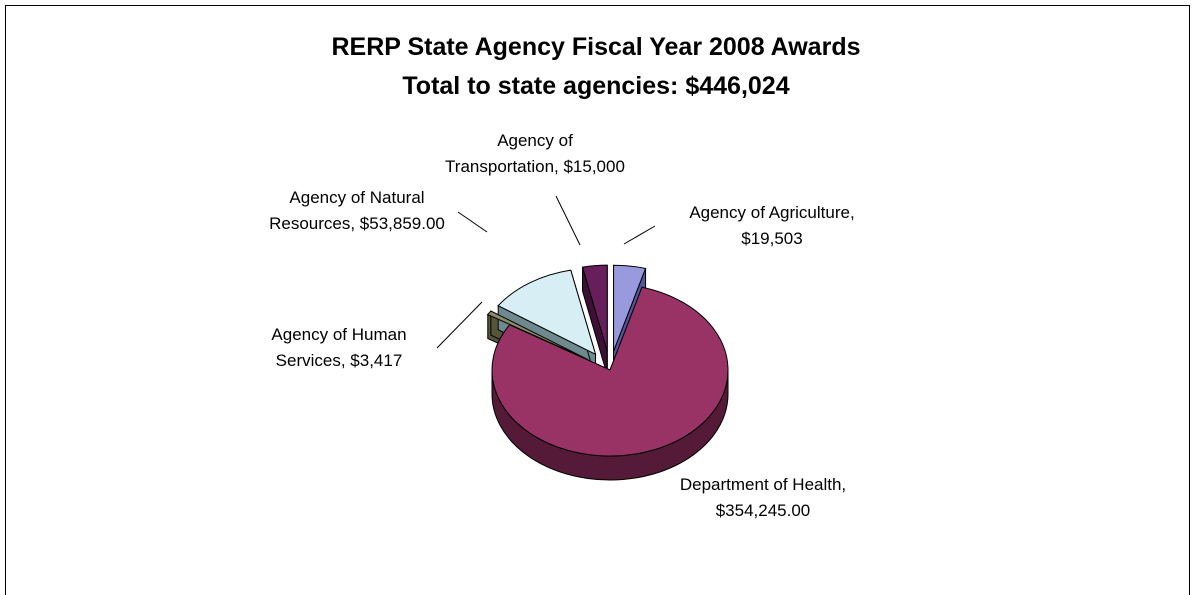  What do you see at coordinates (535, 166) in the screenshot?
I see `slice-label-4-1: Transportation, $15,000` at bounding box center [535, 166].